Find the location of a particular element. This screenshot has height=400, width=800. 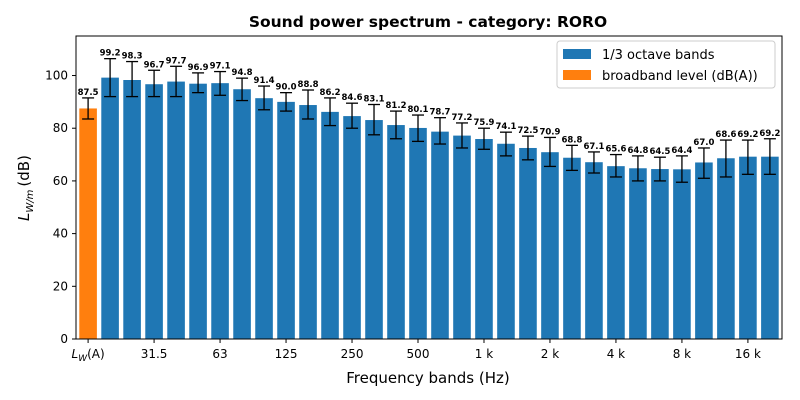

data-label: 96.9 is located at coordinates (198, 68).